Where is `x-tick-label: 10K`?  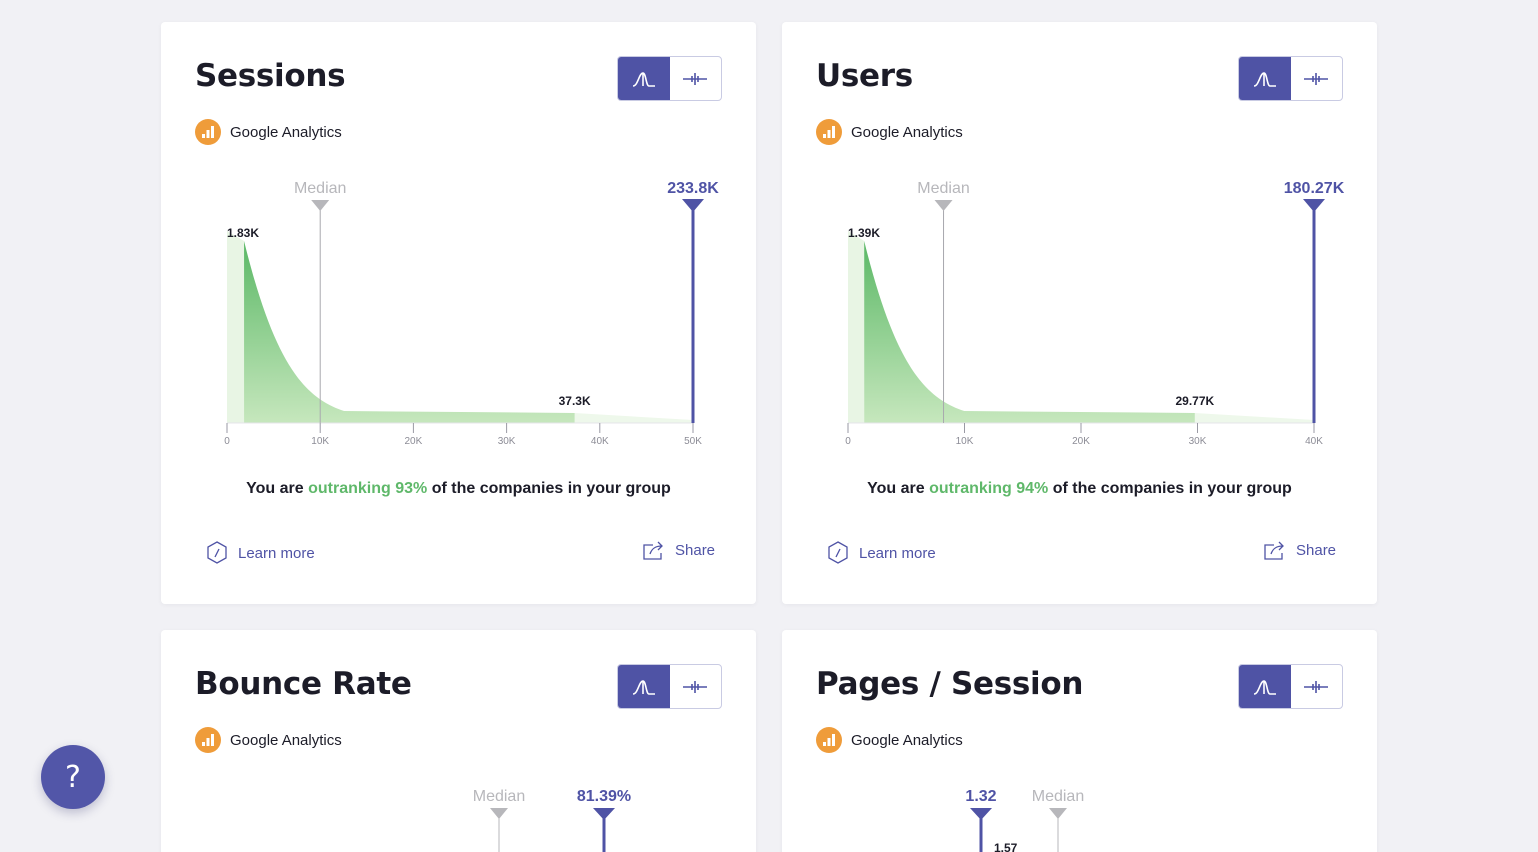
x-tick-label: 10K is located at coordinates (320, 441).